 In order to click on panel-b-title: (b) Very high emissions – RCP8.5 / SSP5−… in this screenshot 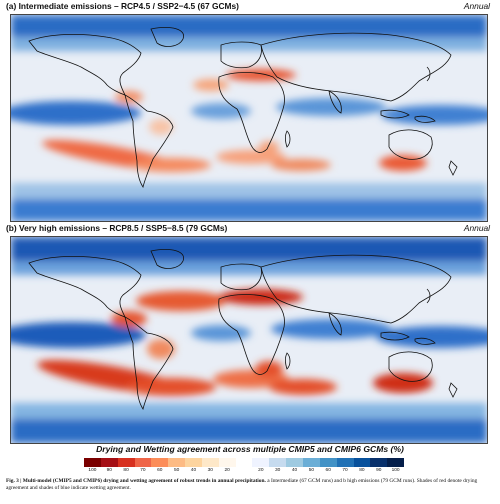, I will do `click(117, 228)`.